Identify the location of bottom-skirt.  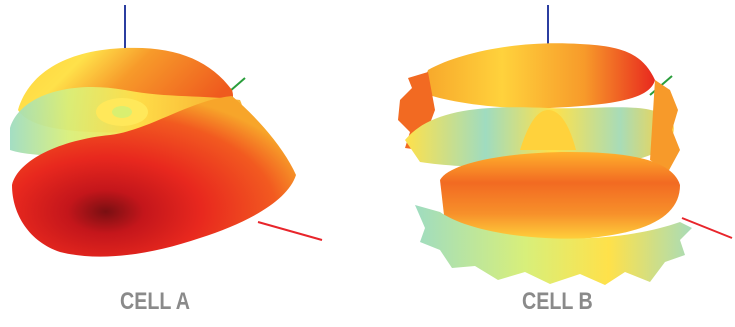
(553, 245).